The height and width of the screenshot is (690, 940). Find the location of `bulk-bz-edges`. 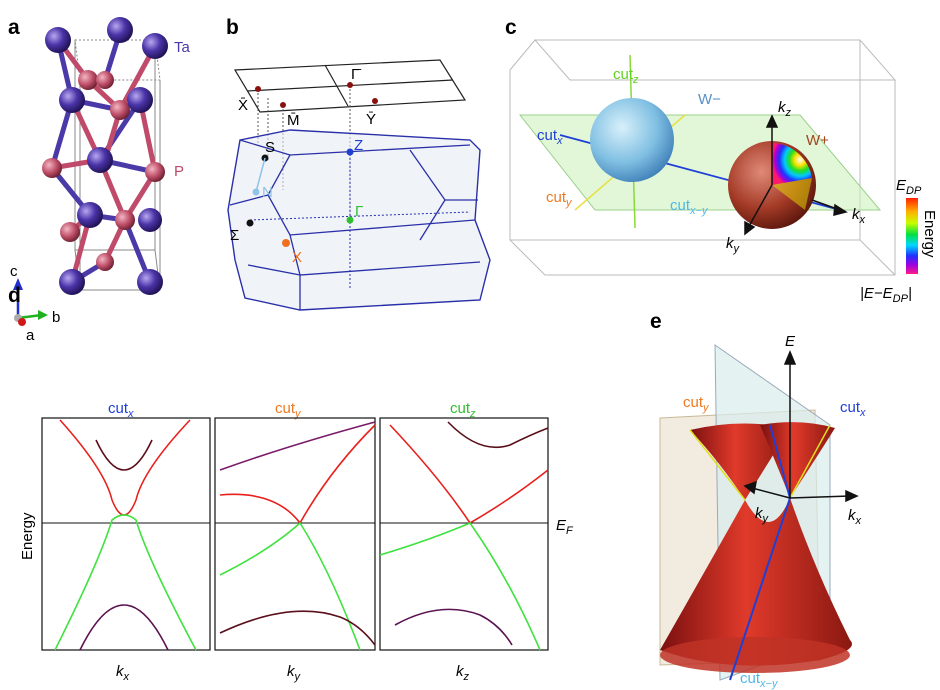

bulk-bz-edges is located at coordinates (355, 224).